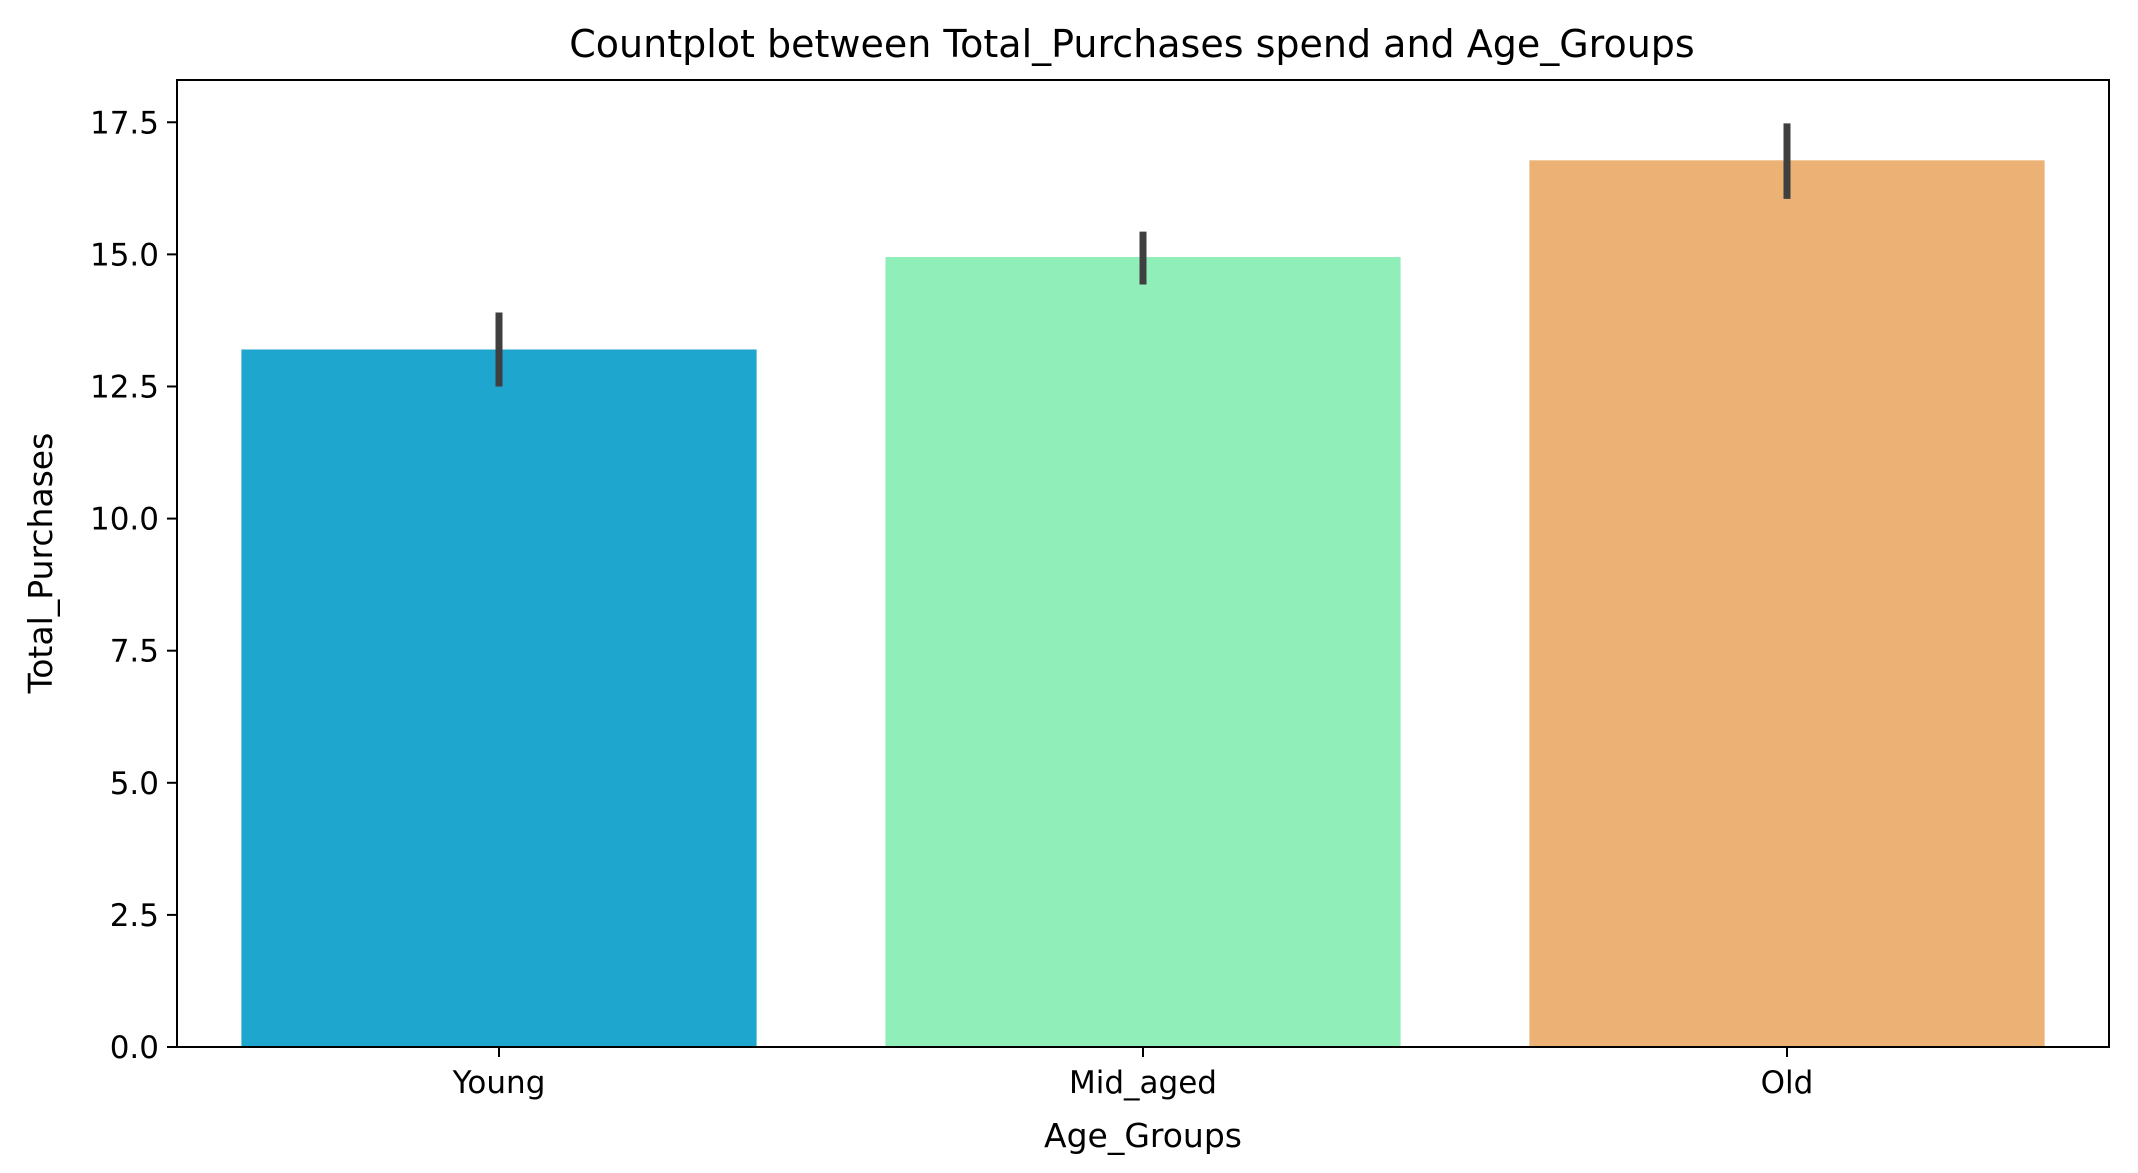 The width and height of the screenshot is (2138, 1173). Describe the element at coordinates (134, 784) in the screenshot. I see `y-tick-label: 5.0` at that location.